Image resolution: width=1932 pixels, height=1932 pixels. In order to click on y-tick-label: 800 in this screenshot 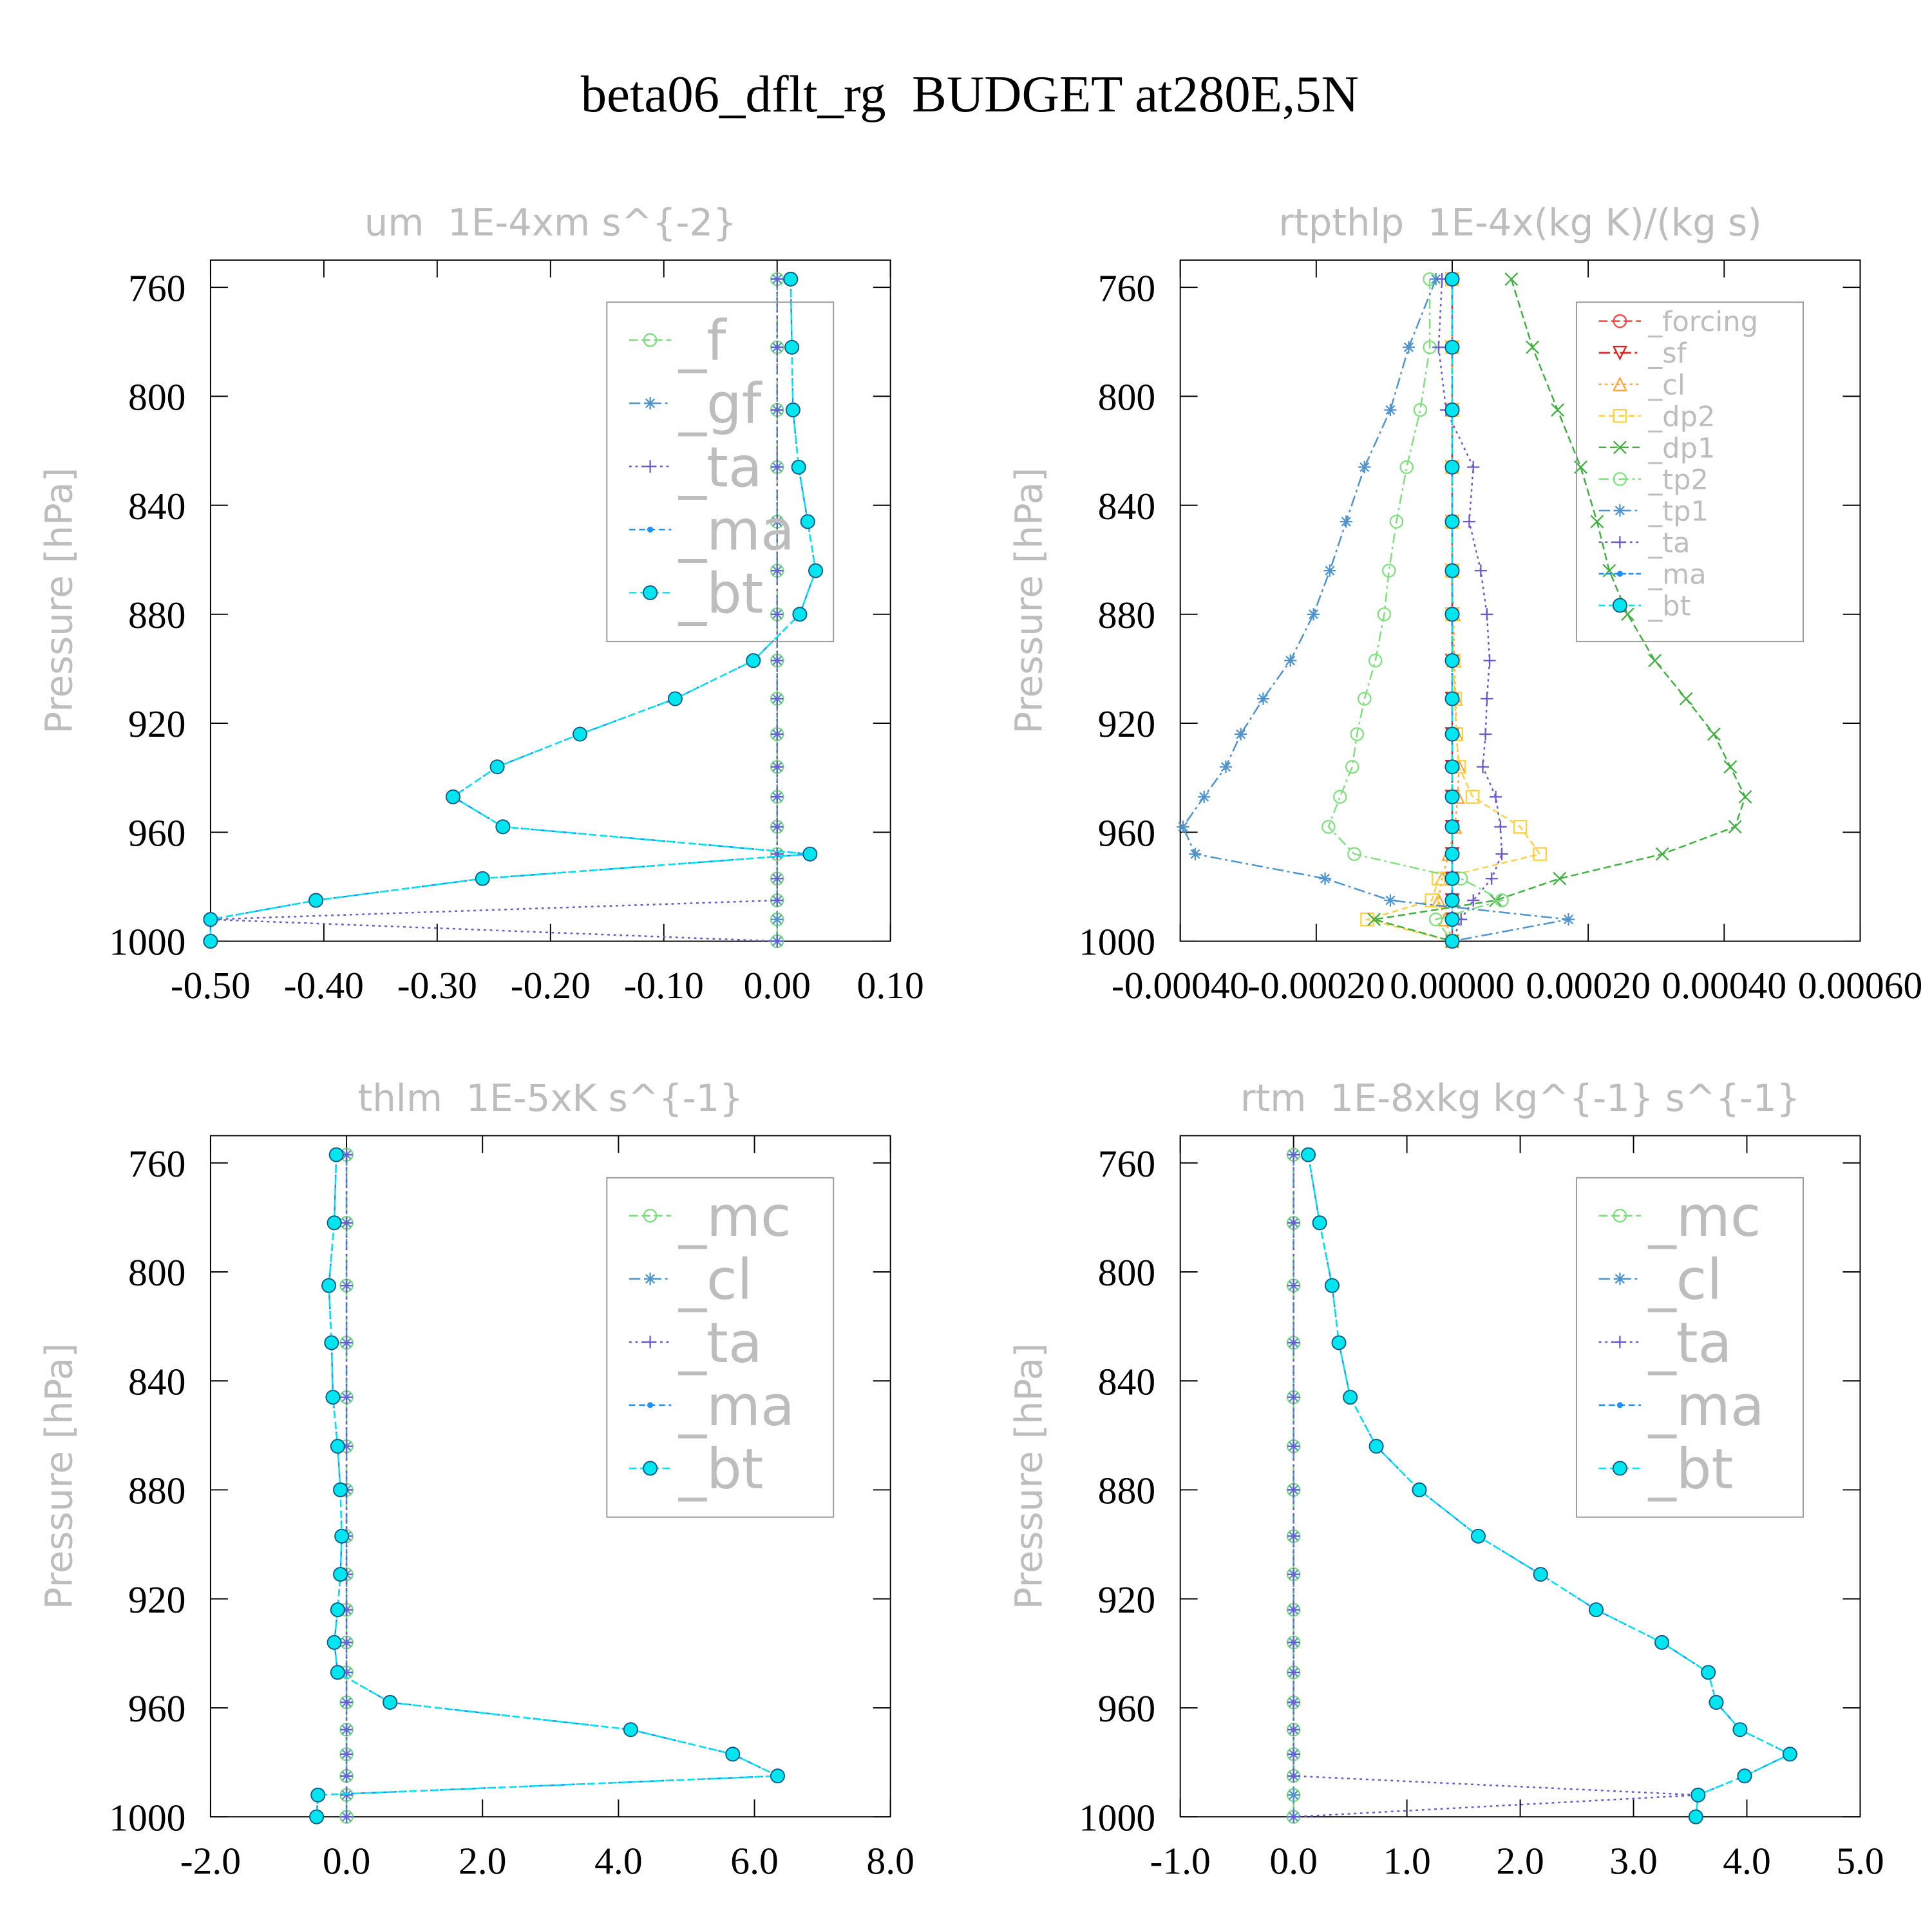, I will do `click(156, 398)`.